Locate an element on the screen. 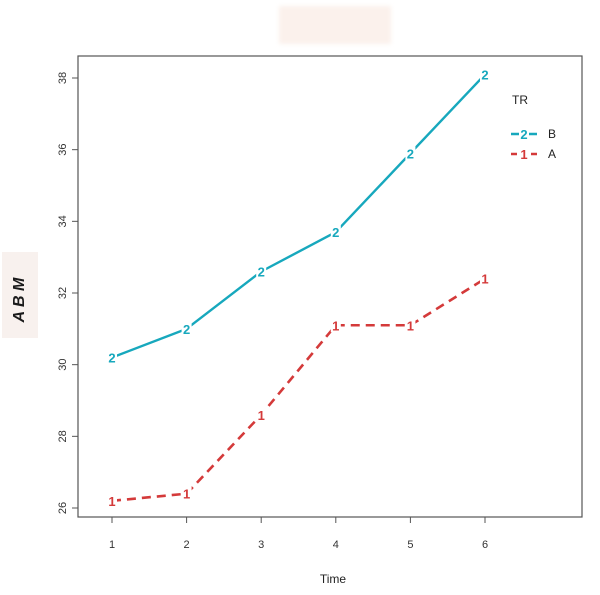 This screenshot has width=600, height=595. legend-symbol: 1 is located at coordinates (523, 154).